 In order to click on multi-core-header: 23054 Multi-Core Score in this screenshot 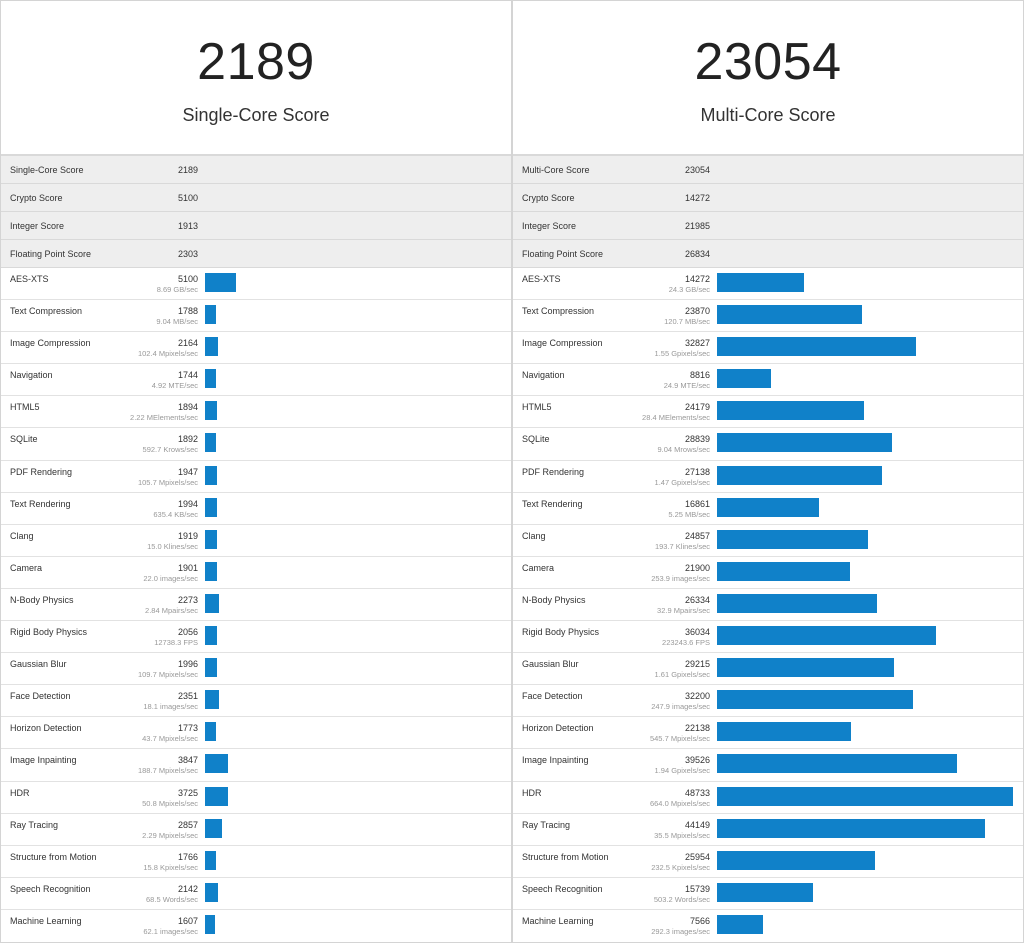, I will do `click(768, 78)`.